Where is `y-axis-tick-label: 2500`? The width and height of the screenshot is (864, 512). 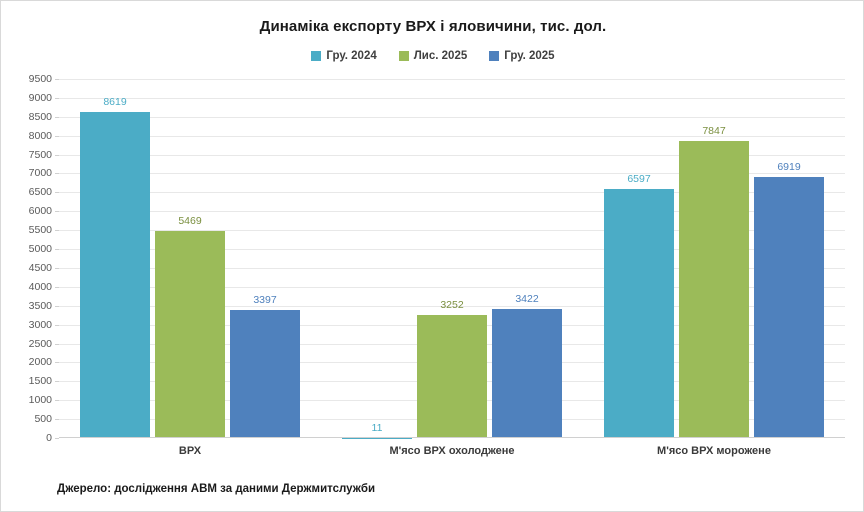 y-axis-tick-label: 2500 is located at coordinates (40, 343).